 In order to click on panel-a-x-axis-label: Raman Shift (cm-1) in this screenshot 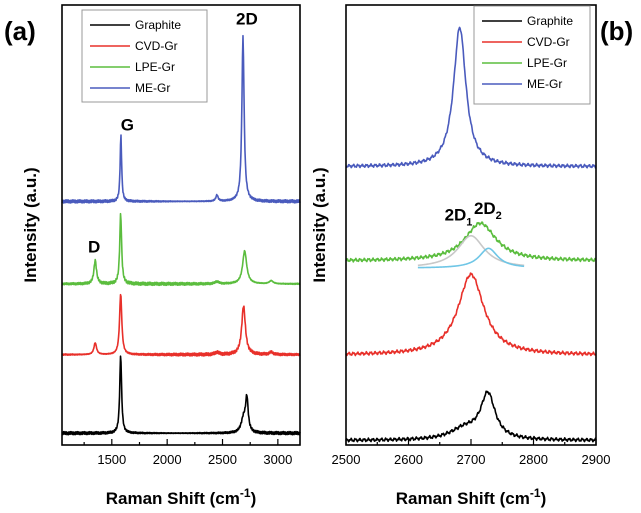, I will do `click(181, 497)`.